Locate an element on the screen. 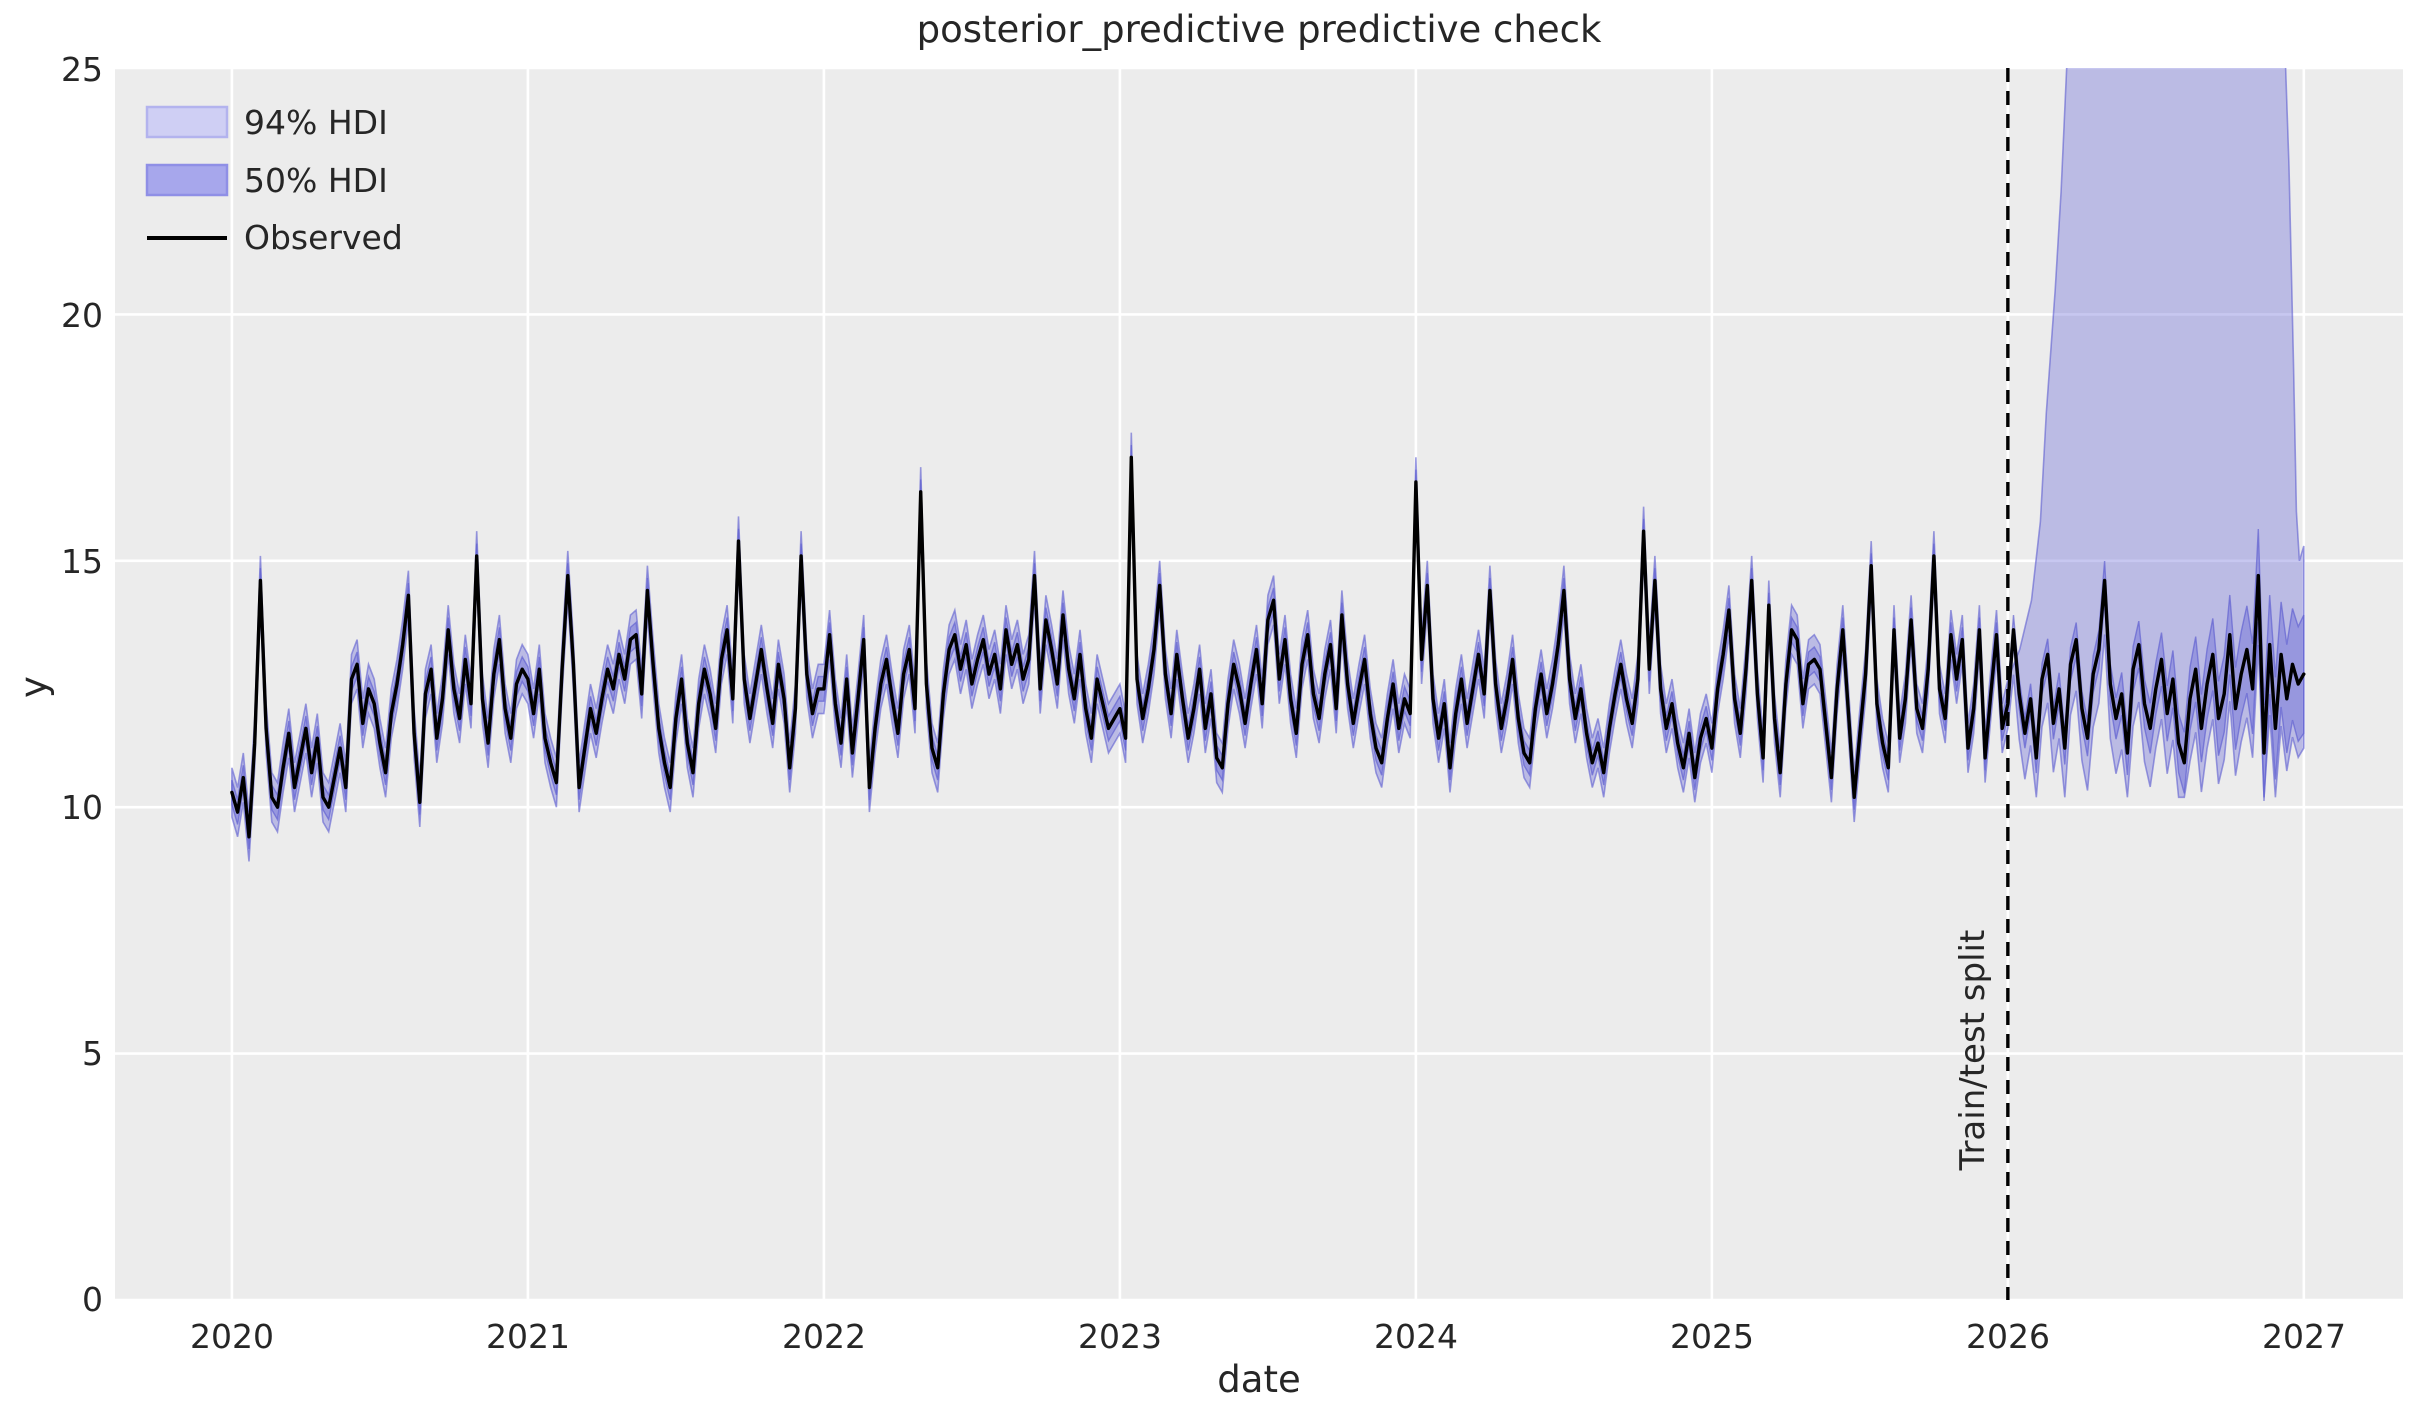 This screenshot has width=2423, height=1423. x-tick: 2021 is located at coordinates (528, 1336).